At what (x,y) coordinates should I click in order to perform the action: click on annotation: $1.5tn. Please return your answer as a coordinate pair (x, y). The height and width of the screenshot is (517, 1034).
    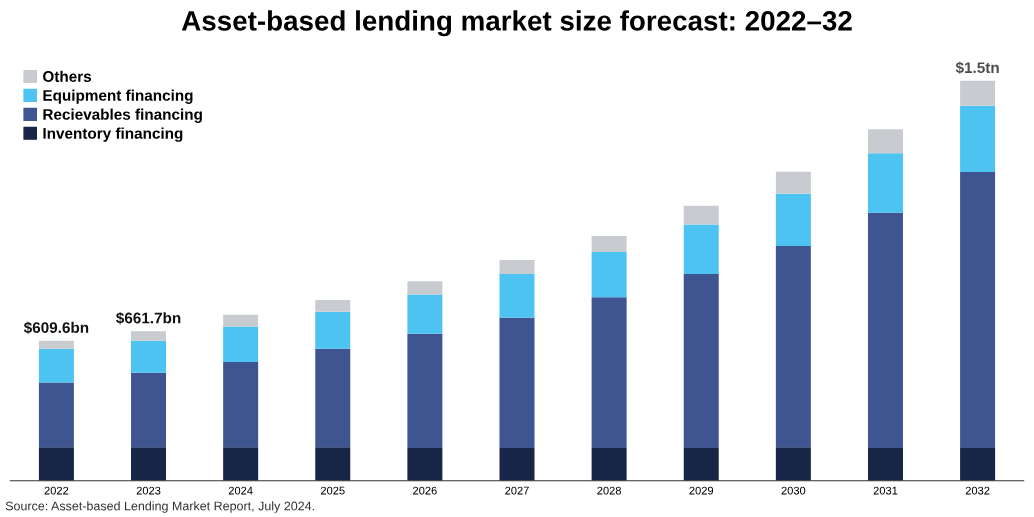
    Looking at the image, I should click on (977, 68).